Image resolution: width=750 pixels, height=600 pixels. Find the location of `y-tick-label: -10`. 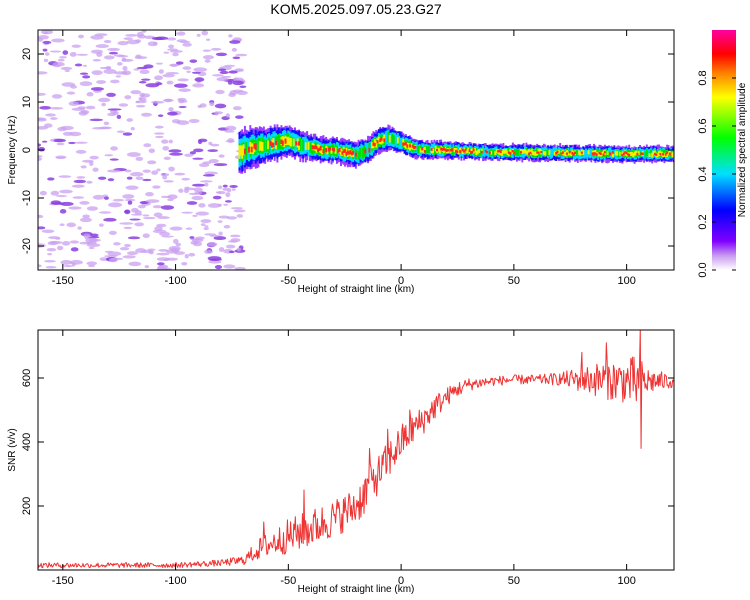

y-tick-label: -10 is located at coordinates (27, 198).